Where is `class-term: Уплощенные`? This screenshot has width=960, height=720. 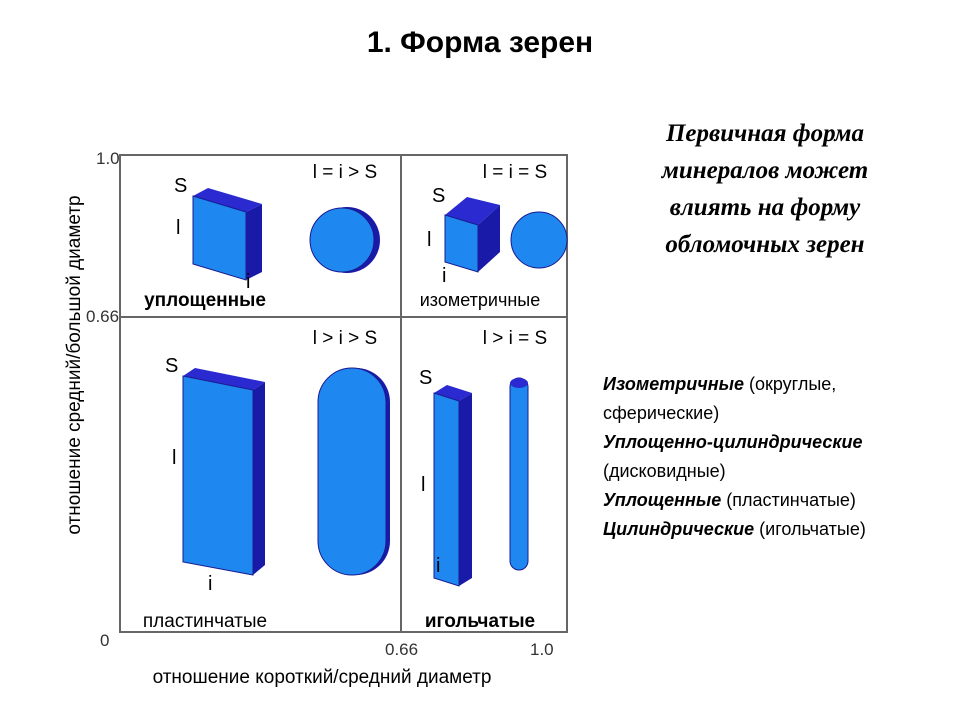
class-term: Уплощенные is located at coordinates (662, 500).